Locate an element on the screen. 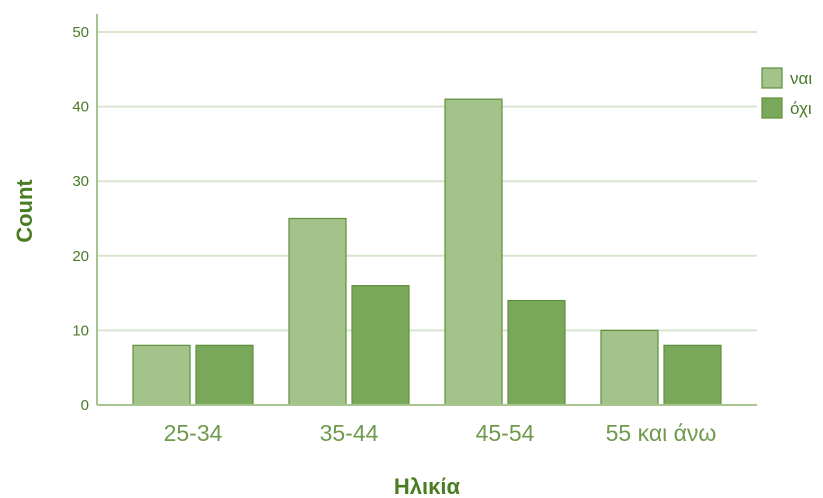 This screenshot has width=823, height=498. y-tick-label: 30 is located at coordinates (80, 181).